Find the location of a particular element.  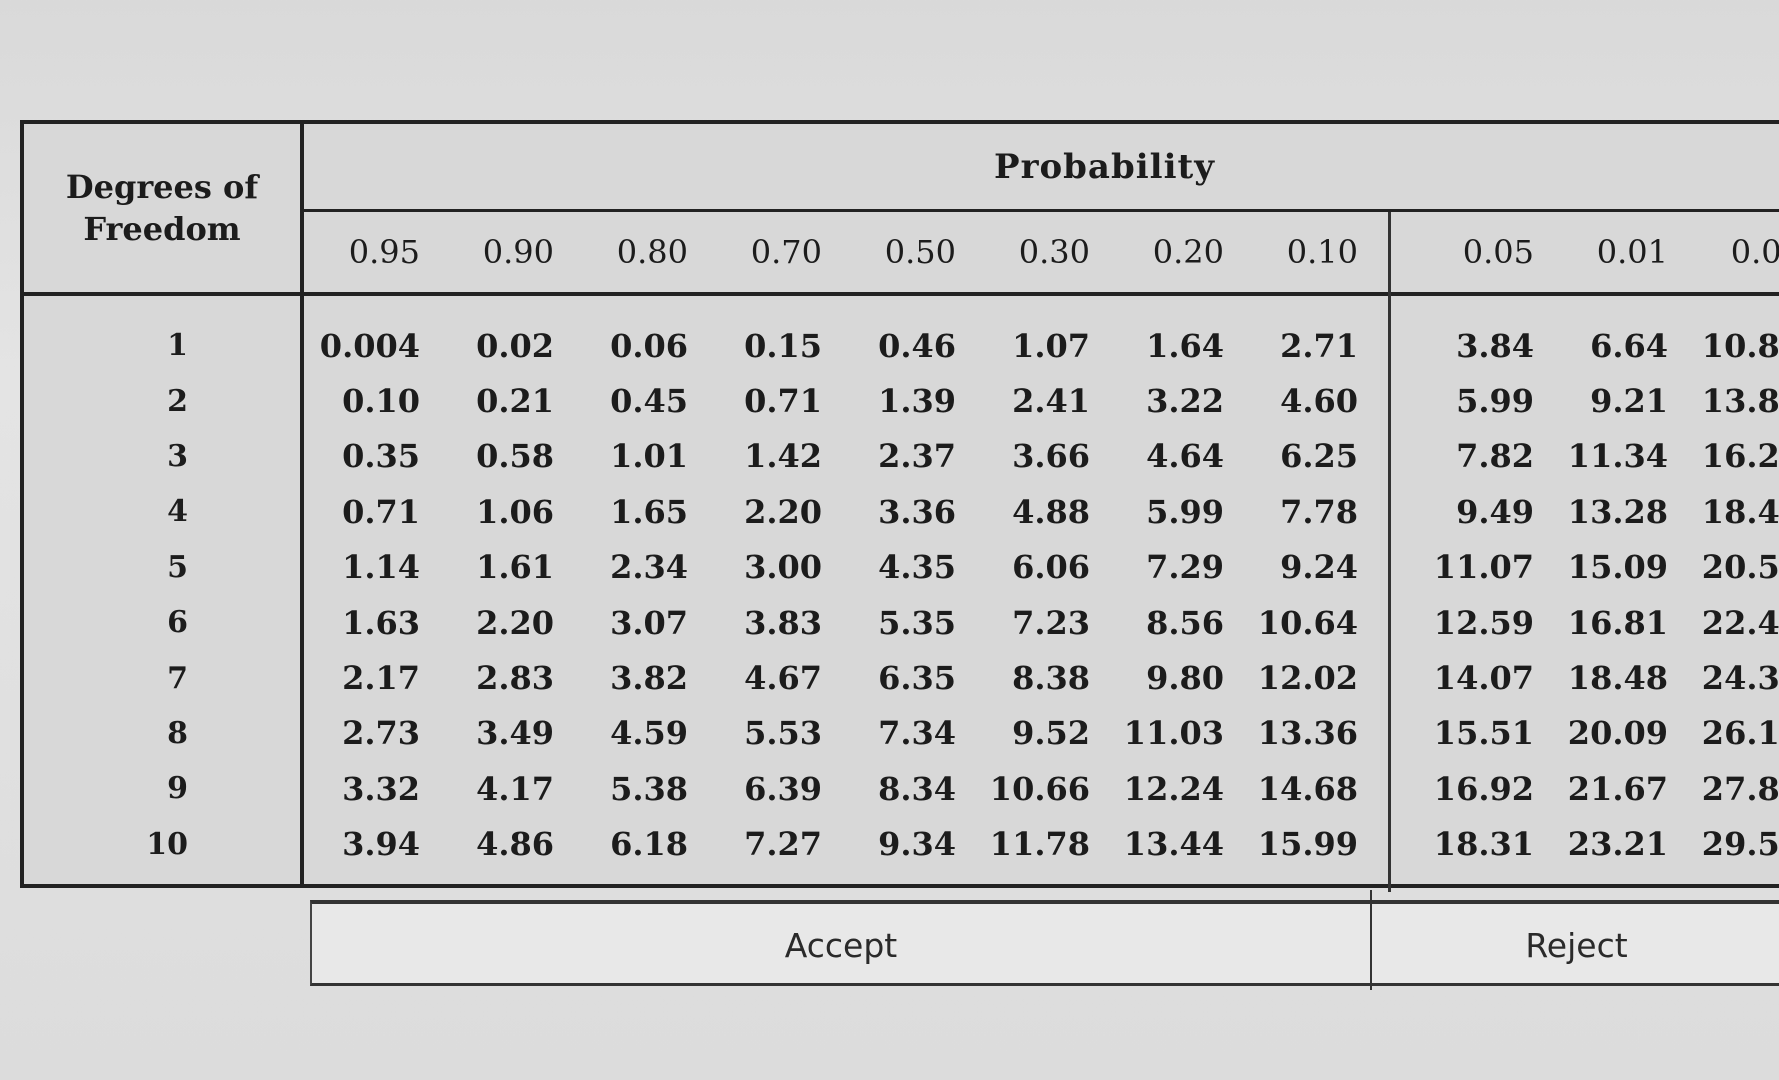

table-cell: 0.02 is located at coordinates (515, 345).